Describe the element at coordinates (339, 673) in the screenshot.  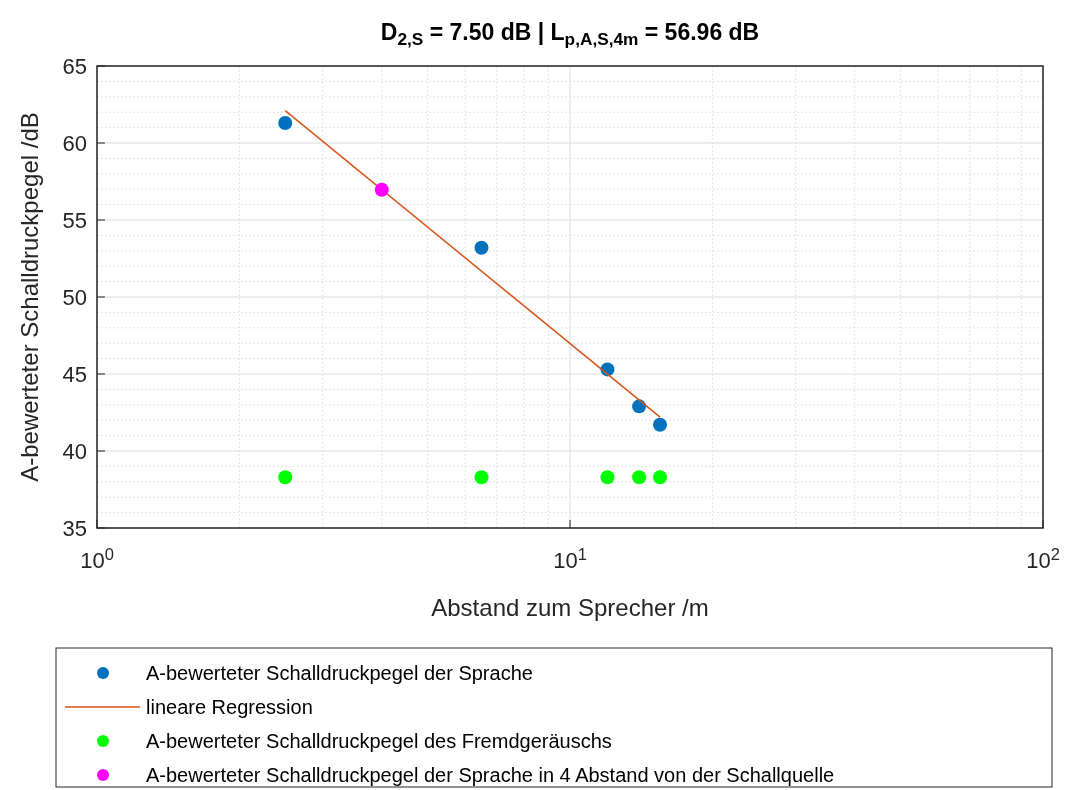
I see `legend-label: A-bewerteter Schalldruckpegel der Sprache` at that location.